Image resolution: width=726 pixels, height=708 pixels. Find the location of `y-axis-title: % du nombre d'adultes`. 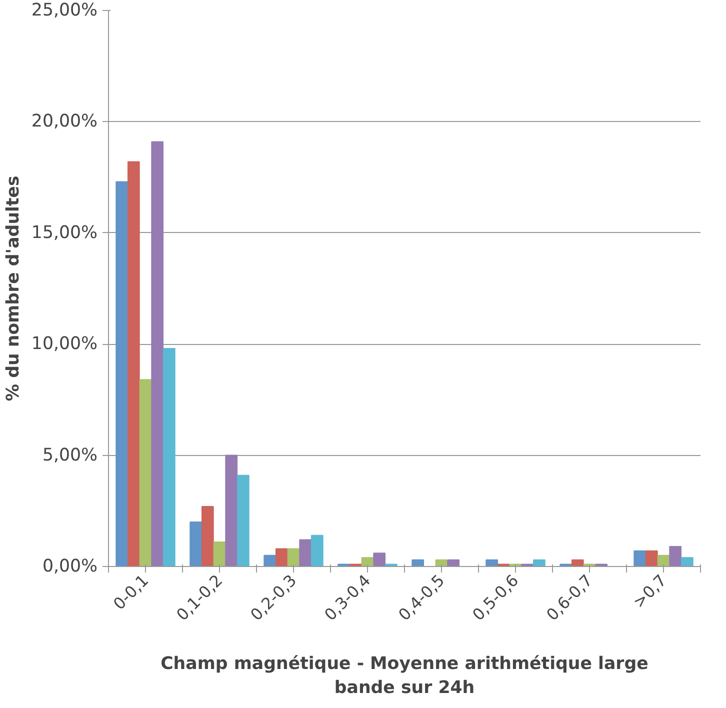

y-axis-title: % du nombre d'adultes is located at coordinates (13, 289).